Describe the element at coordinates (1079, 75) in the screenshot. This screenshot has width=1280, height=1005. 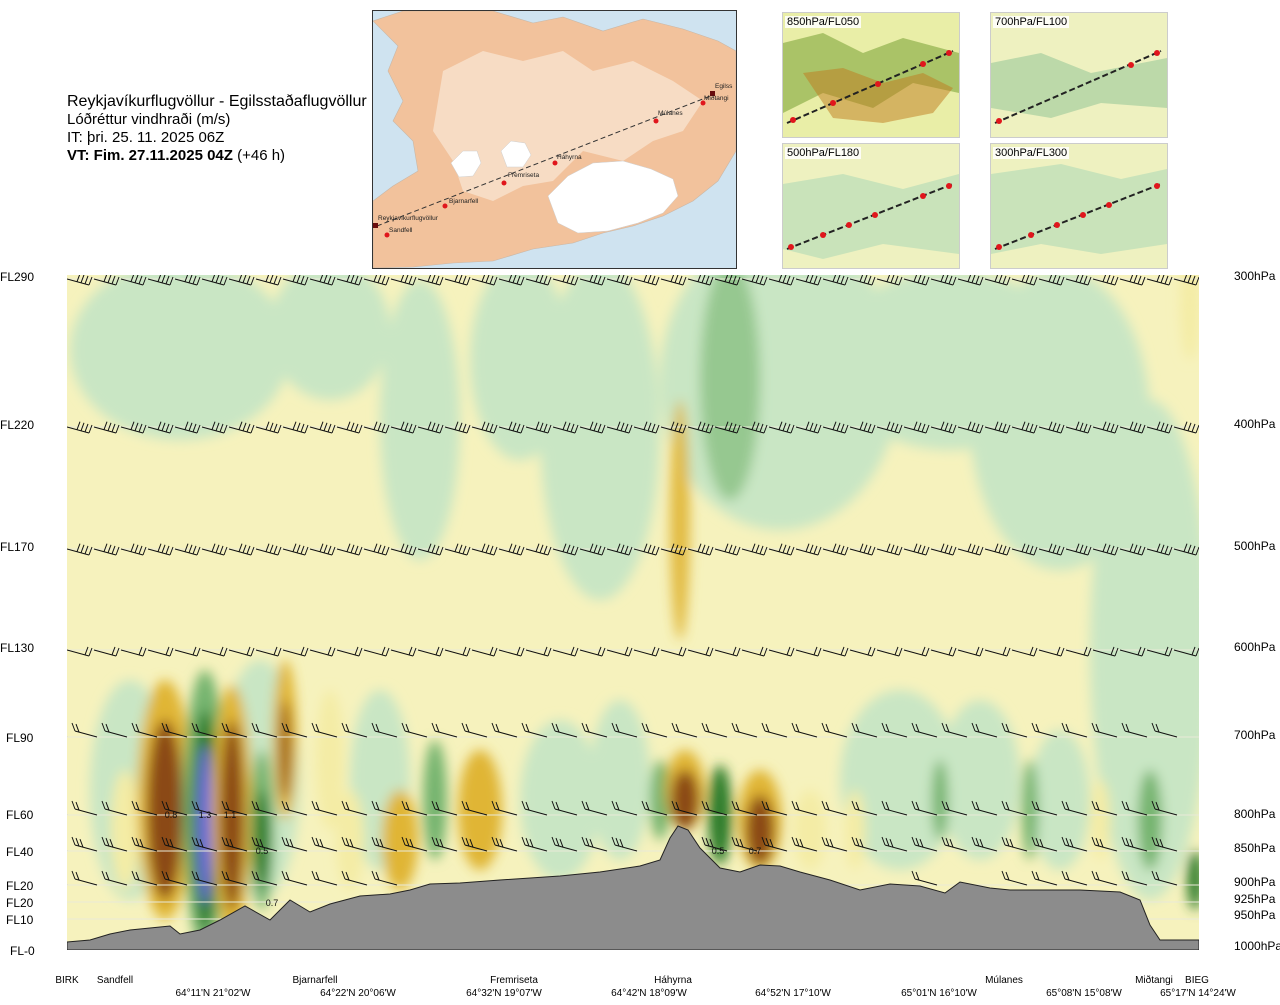
I see `thumbnail-700: 700hPa/FL100` at that location.